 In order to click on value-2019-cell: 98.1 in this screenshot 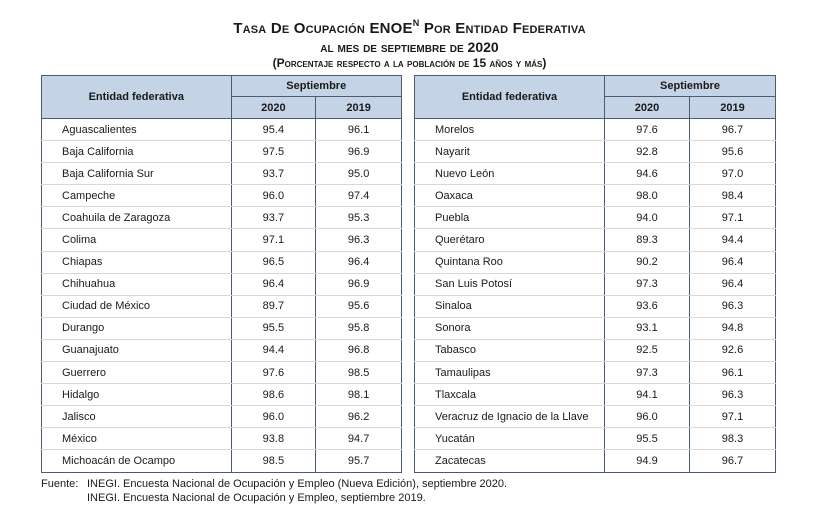, I will do `click(358, 395)`.